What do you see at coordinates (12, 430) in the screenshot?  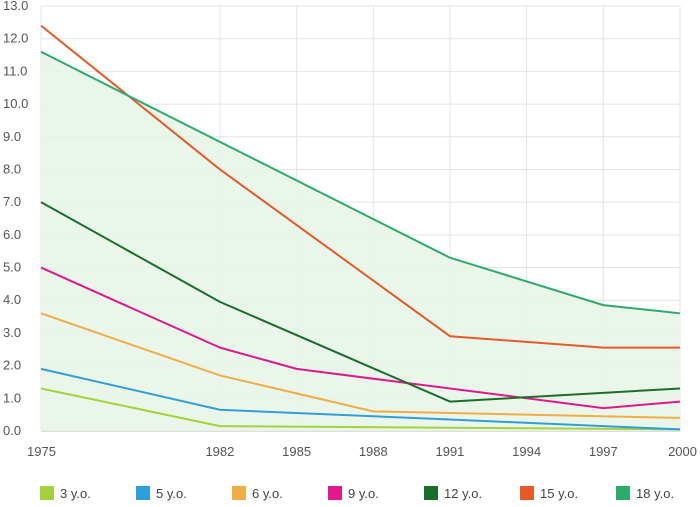 I see `y-tick-label: 0.0` at bounding box center [12, 430].